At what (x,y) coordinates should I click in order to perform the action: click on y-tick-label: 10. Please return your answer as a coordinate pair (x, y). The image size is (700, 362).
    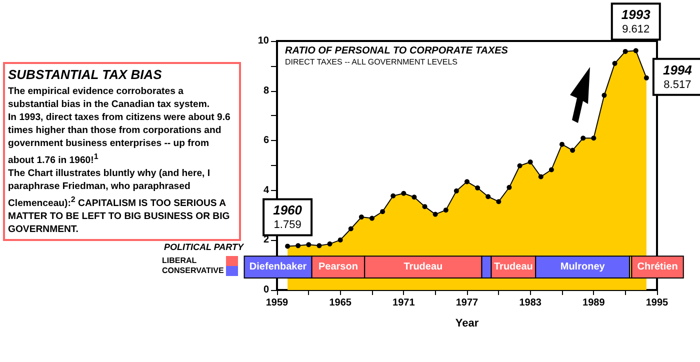
    Looking at the image, I should click on (264, 41).